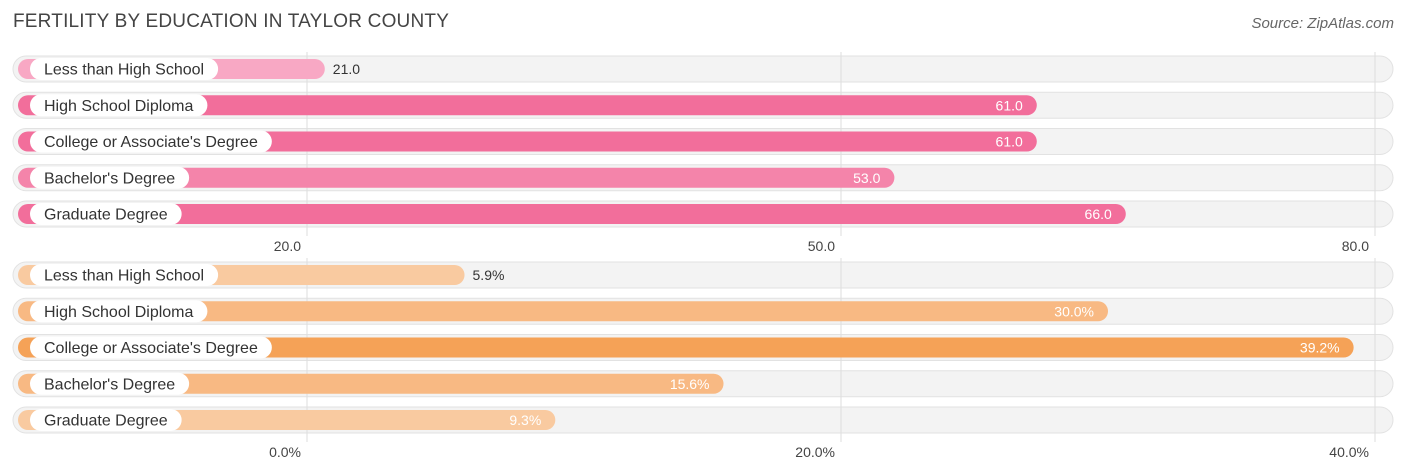  I want to click on tick-label: 40.0%, so click(1349, 452).